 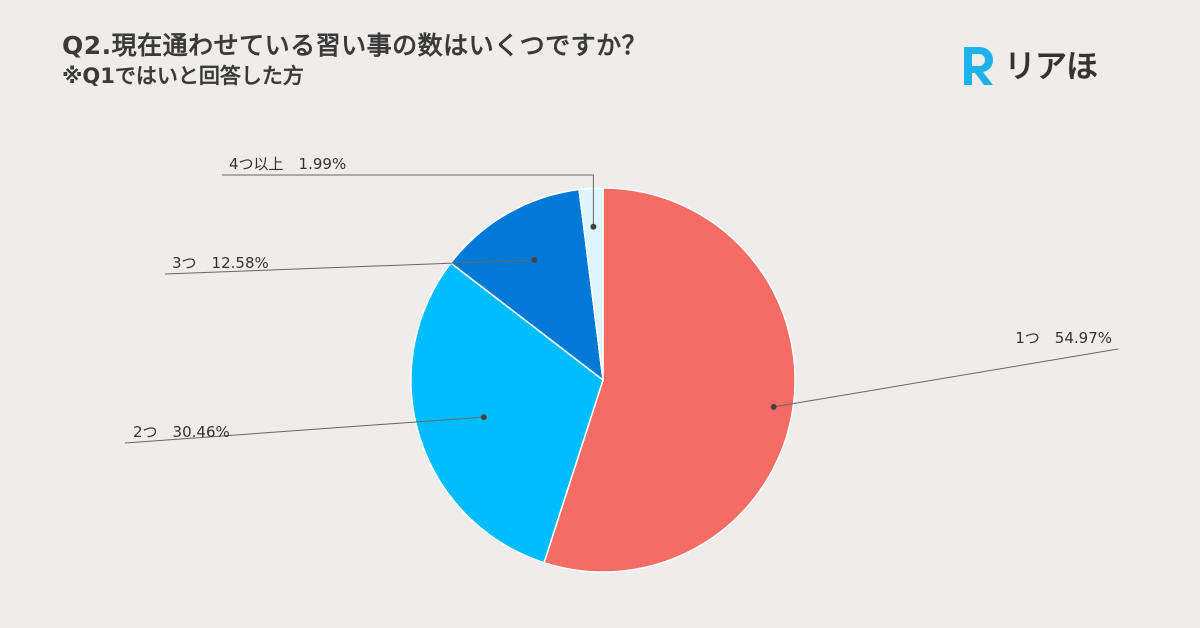 I want to click on logo-text: リアほ, so click(x=1051, y=66).